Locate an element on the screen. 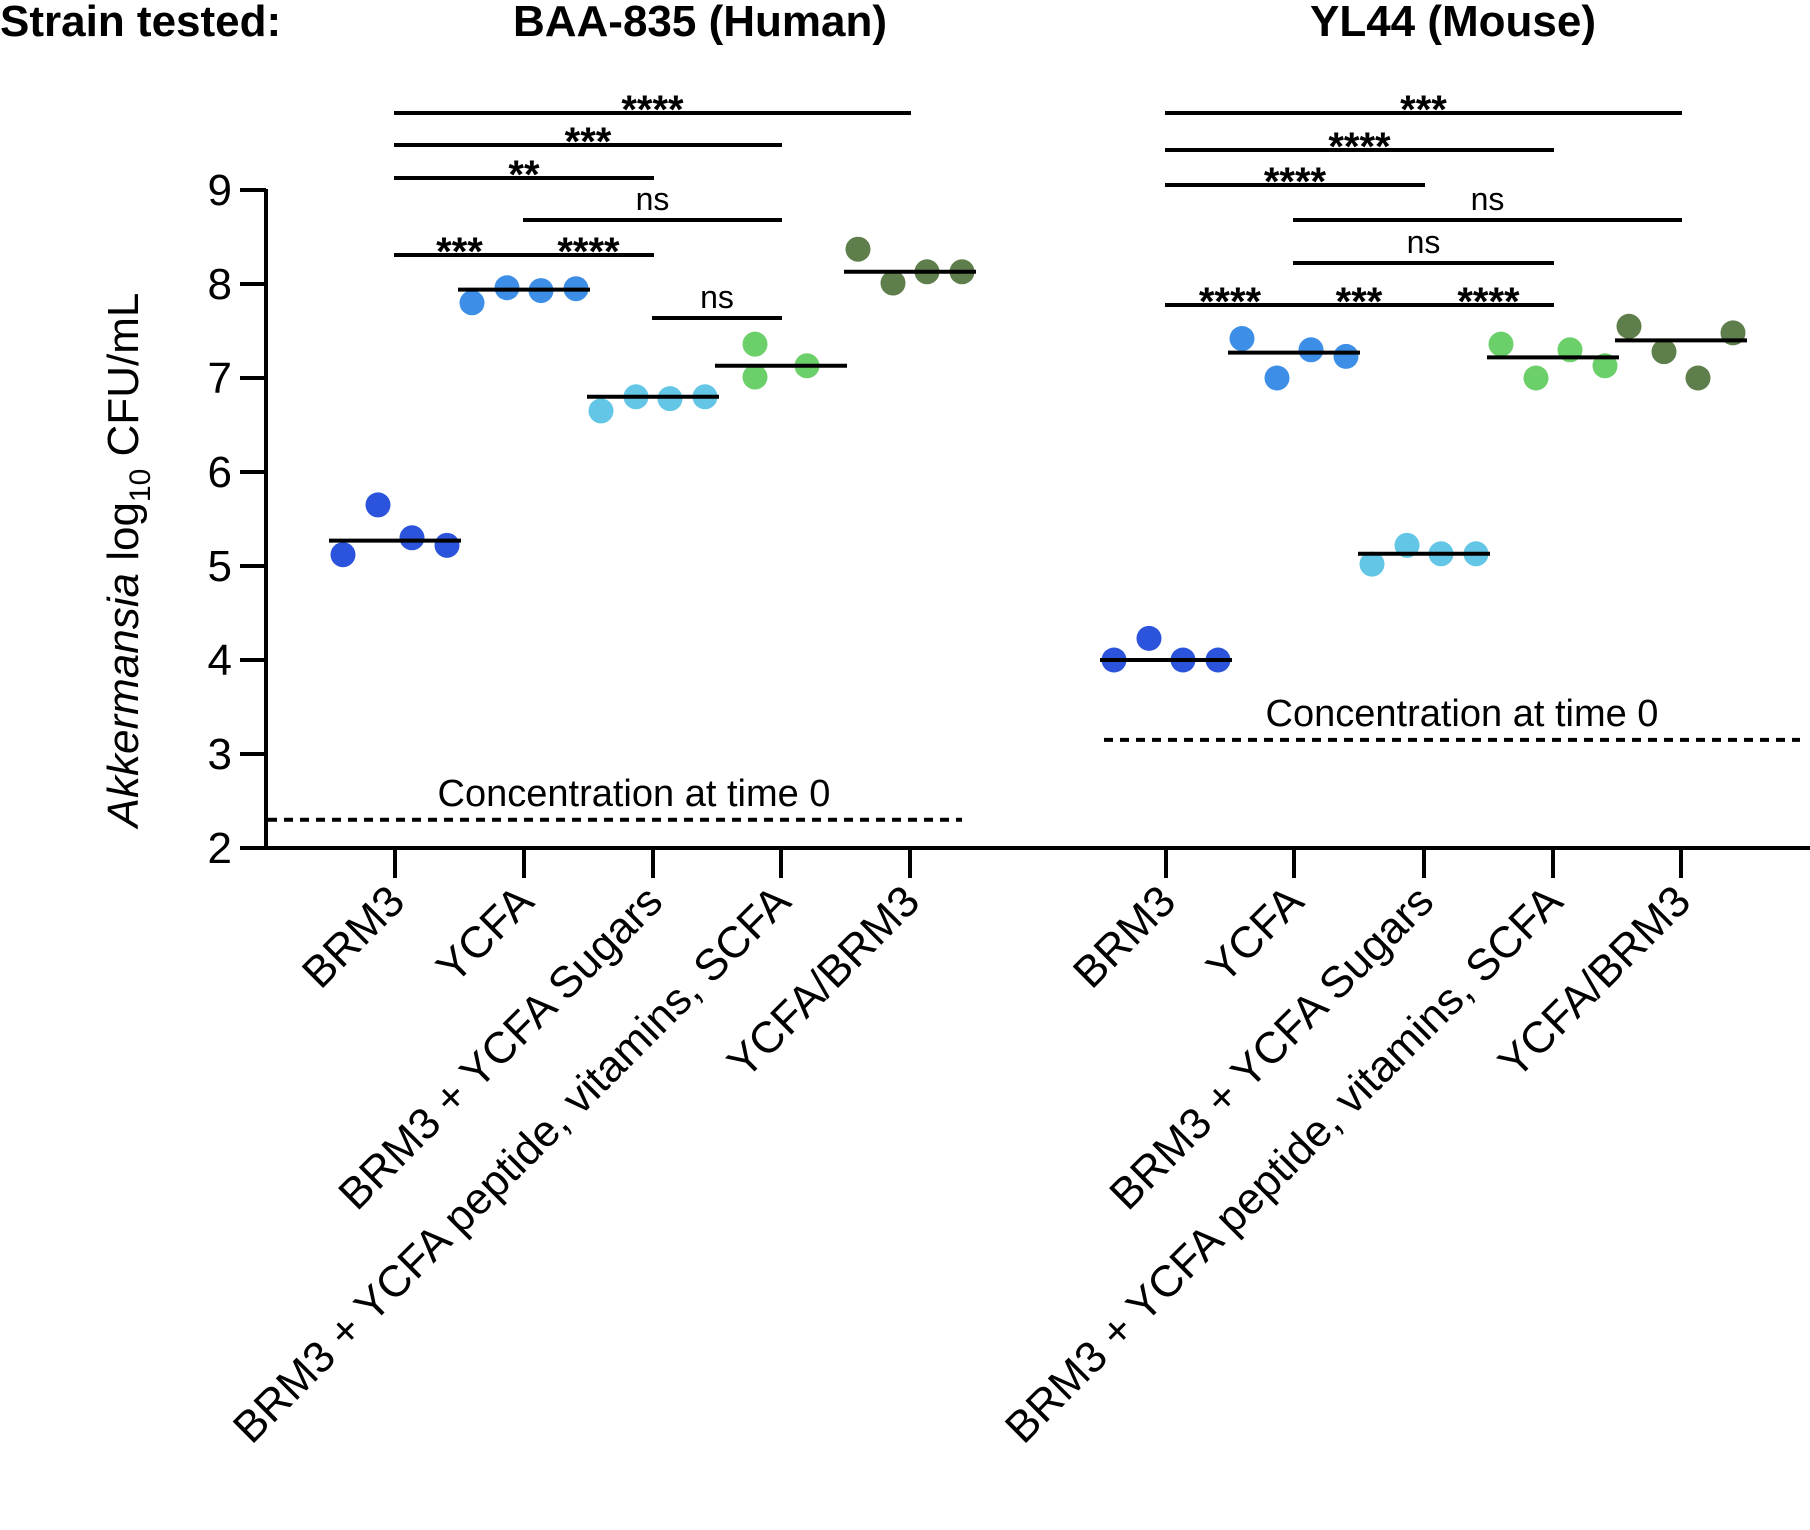 The width and height of the screenshot is (1810, 1530). y-tick-label: 5 is located at coordinates (220, 566).